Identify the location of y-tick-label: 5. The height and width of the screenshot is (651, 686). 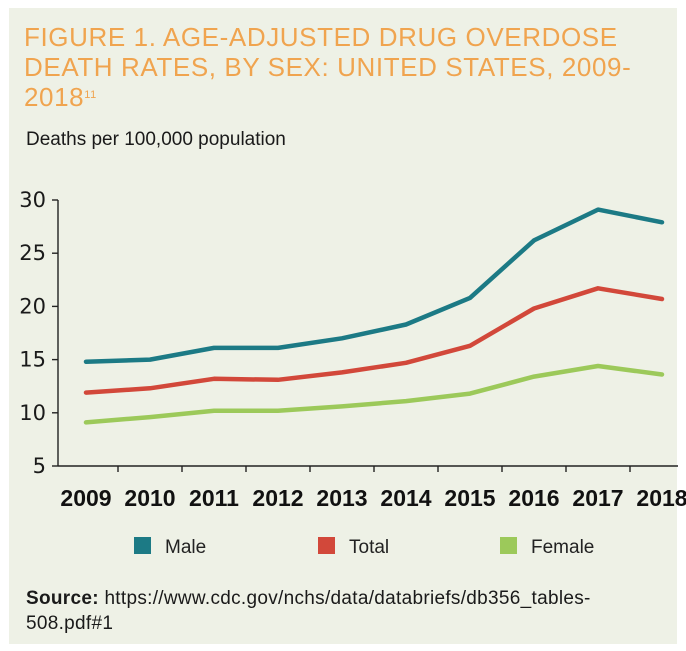
(39, 466).